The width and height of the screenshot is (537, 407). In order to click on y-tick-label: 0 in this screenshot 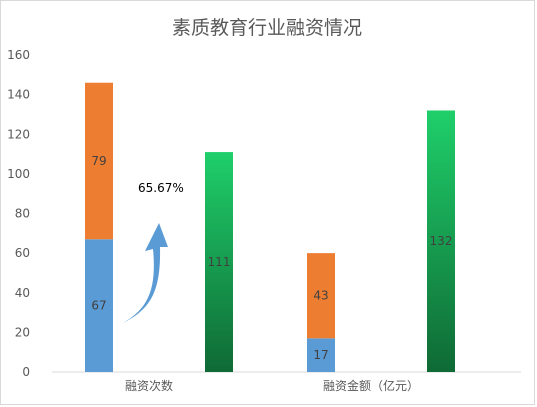, I will do `click(26, 372)`.